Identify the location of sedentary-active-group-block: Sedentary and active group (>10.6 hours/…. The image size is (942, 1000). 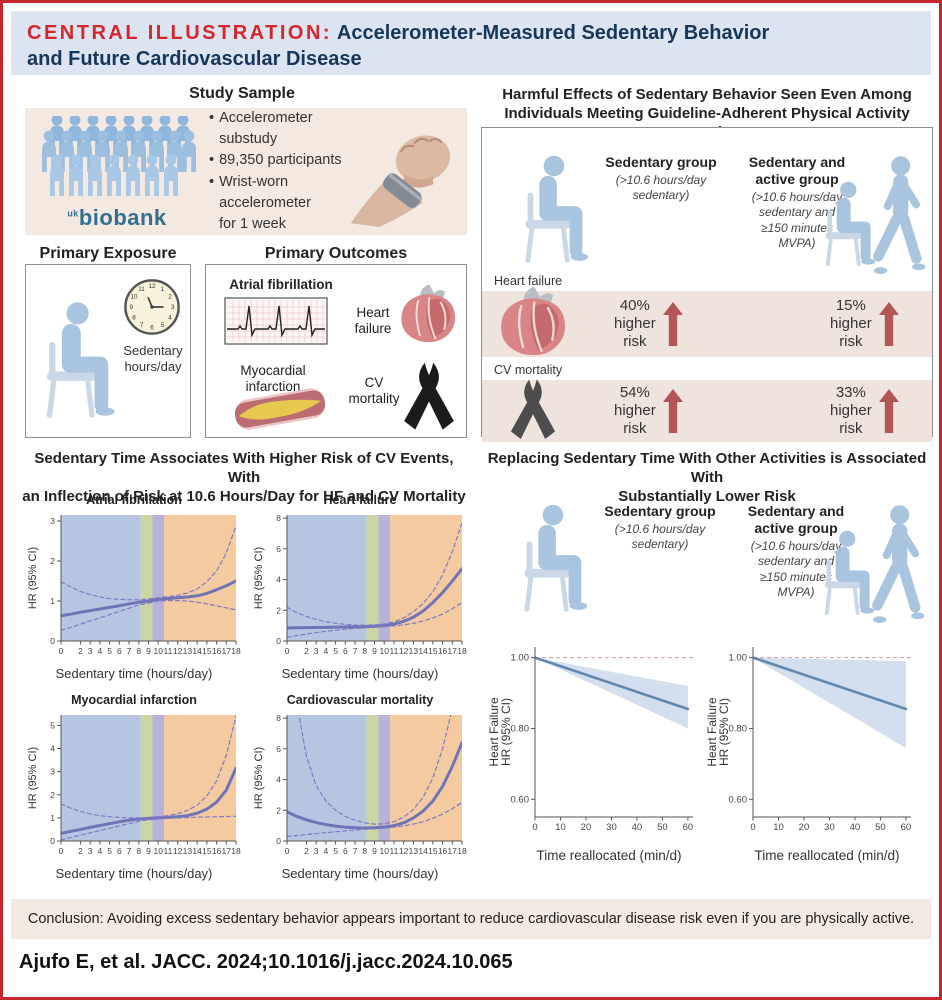
(797, 203).